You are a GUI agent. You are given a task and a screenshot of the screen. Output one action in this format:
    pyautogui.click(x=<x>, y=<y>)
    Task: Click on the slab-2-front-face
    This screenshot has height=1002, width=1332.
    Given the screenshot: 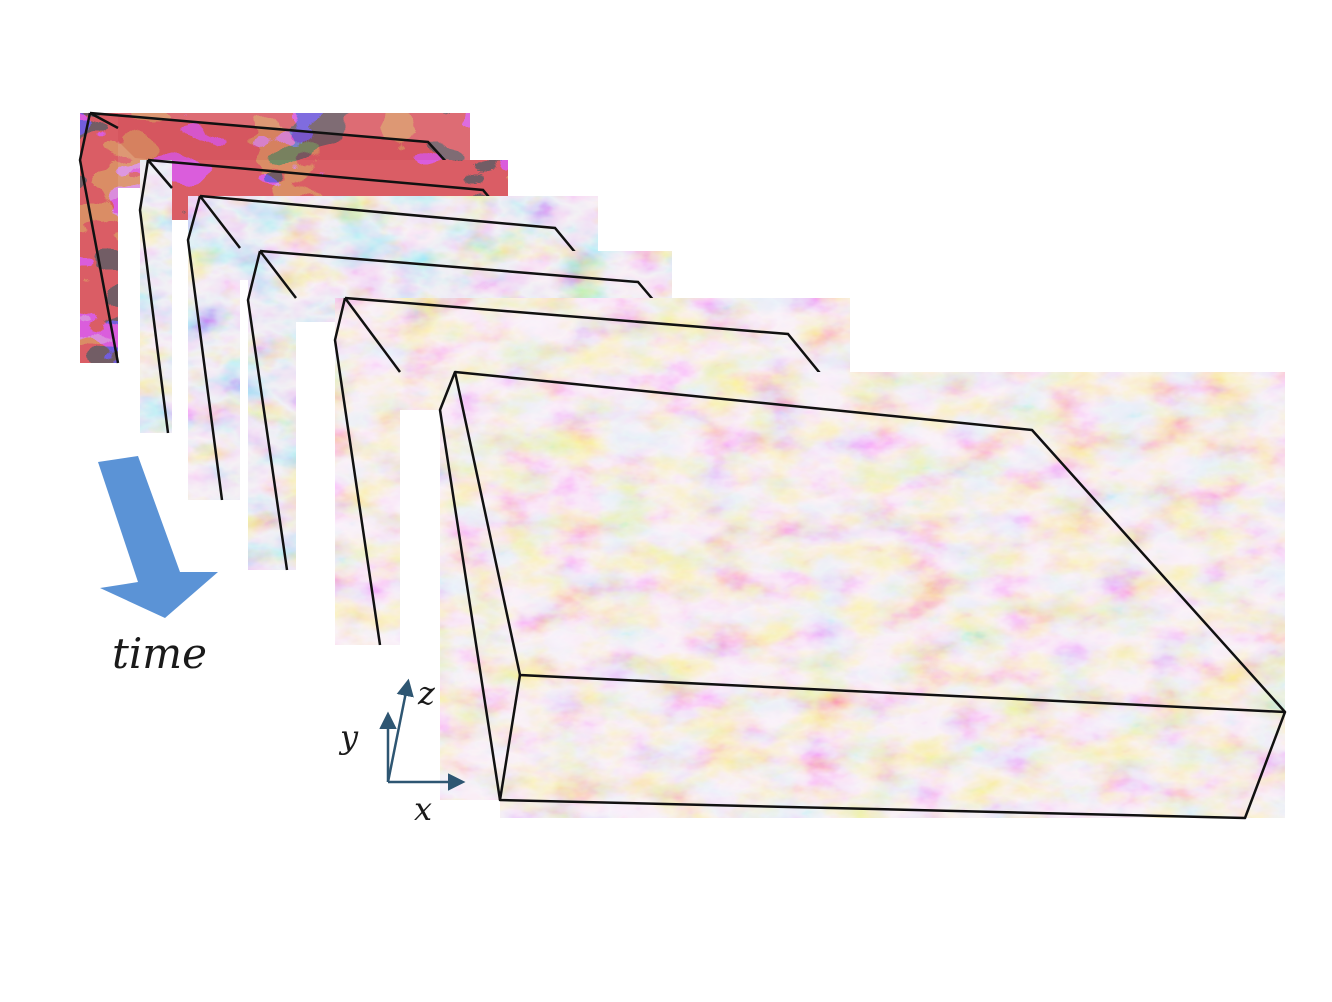 What is the action you would take?
    pyautogui.click(x=156, y=296)
    